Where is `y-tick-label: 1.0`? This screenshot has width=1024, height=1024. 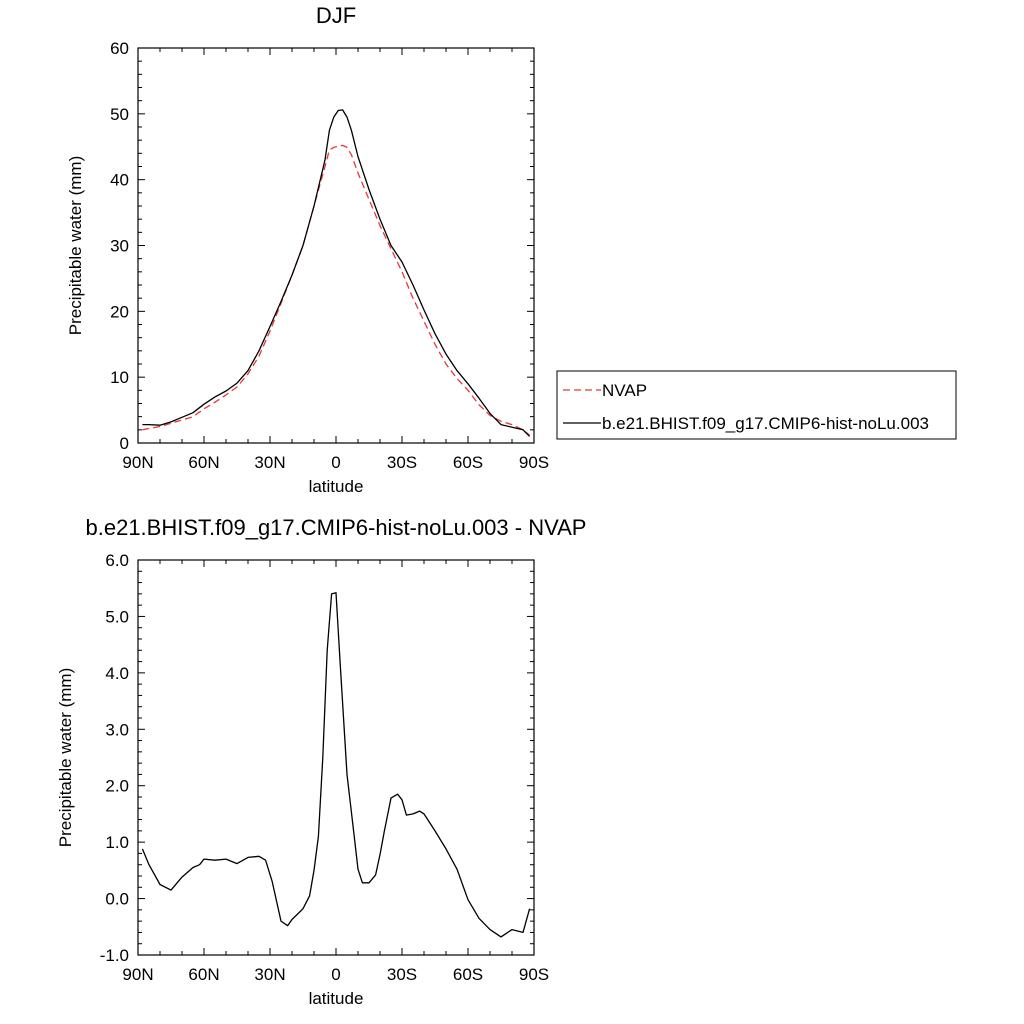 y-tick-label: 1.0 is located at coordinates (117, 842).